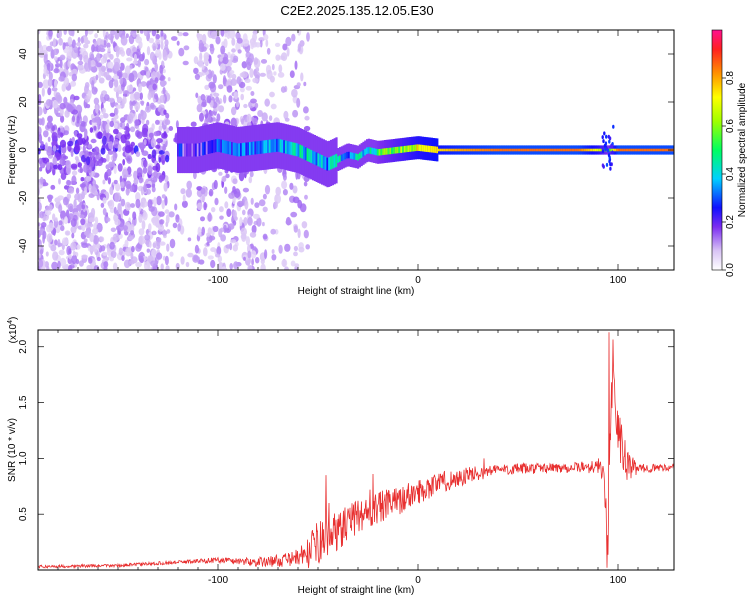 The image size is (750, 600). I want to click on colorbar-ticks: 0.0 0.2 0.4 0.6 0.8, so click(729, 174).